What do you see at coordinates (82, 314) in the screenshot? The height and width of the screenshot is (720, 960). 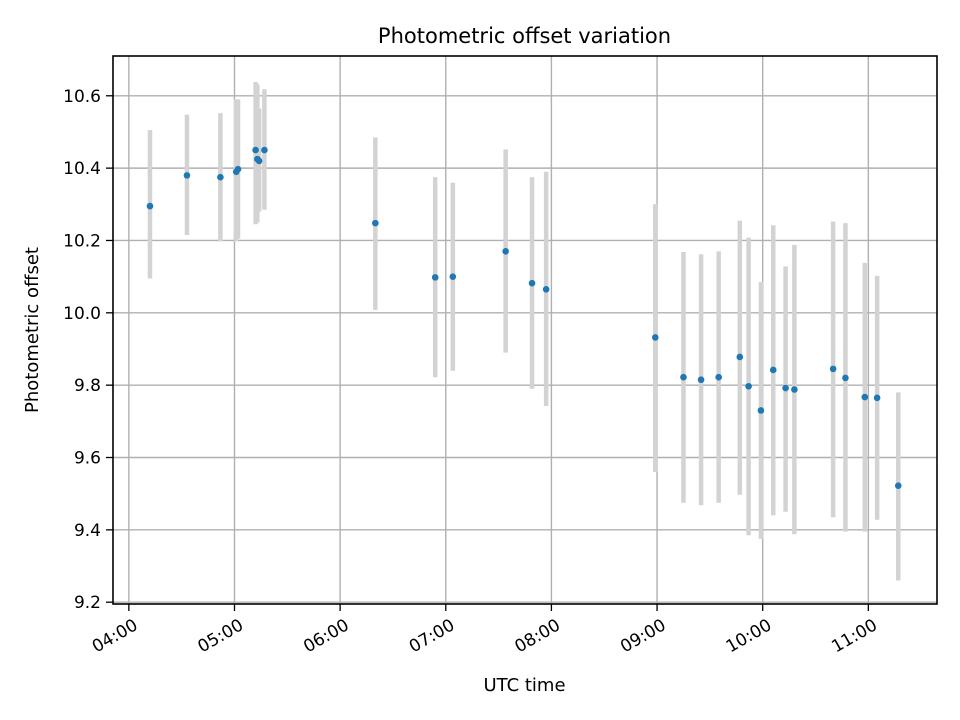 I see `y-tick-label: 10.0` at bounding box center [82, 314].